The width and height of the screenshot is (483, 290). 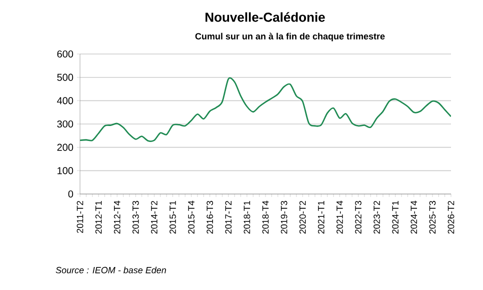 I want to click on x-tick-label: 2021-T4, so click(x=339, y=217).